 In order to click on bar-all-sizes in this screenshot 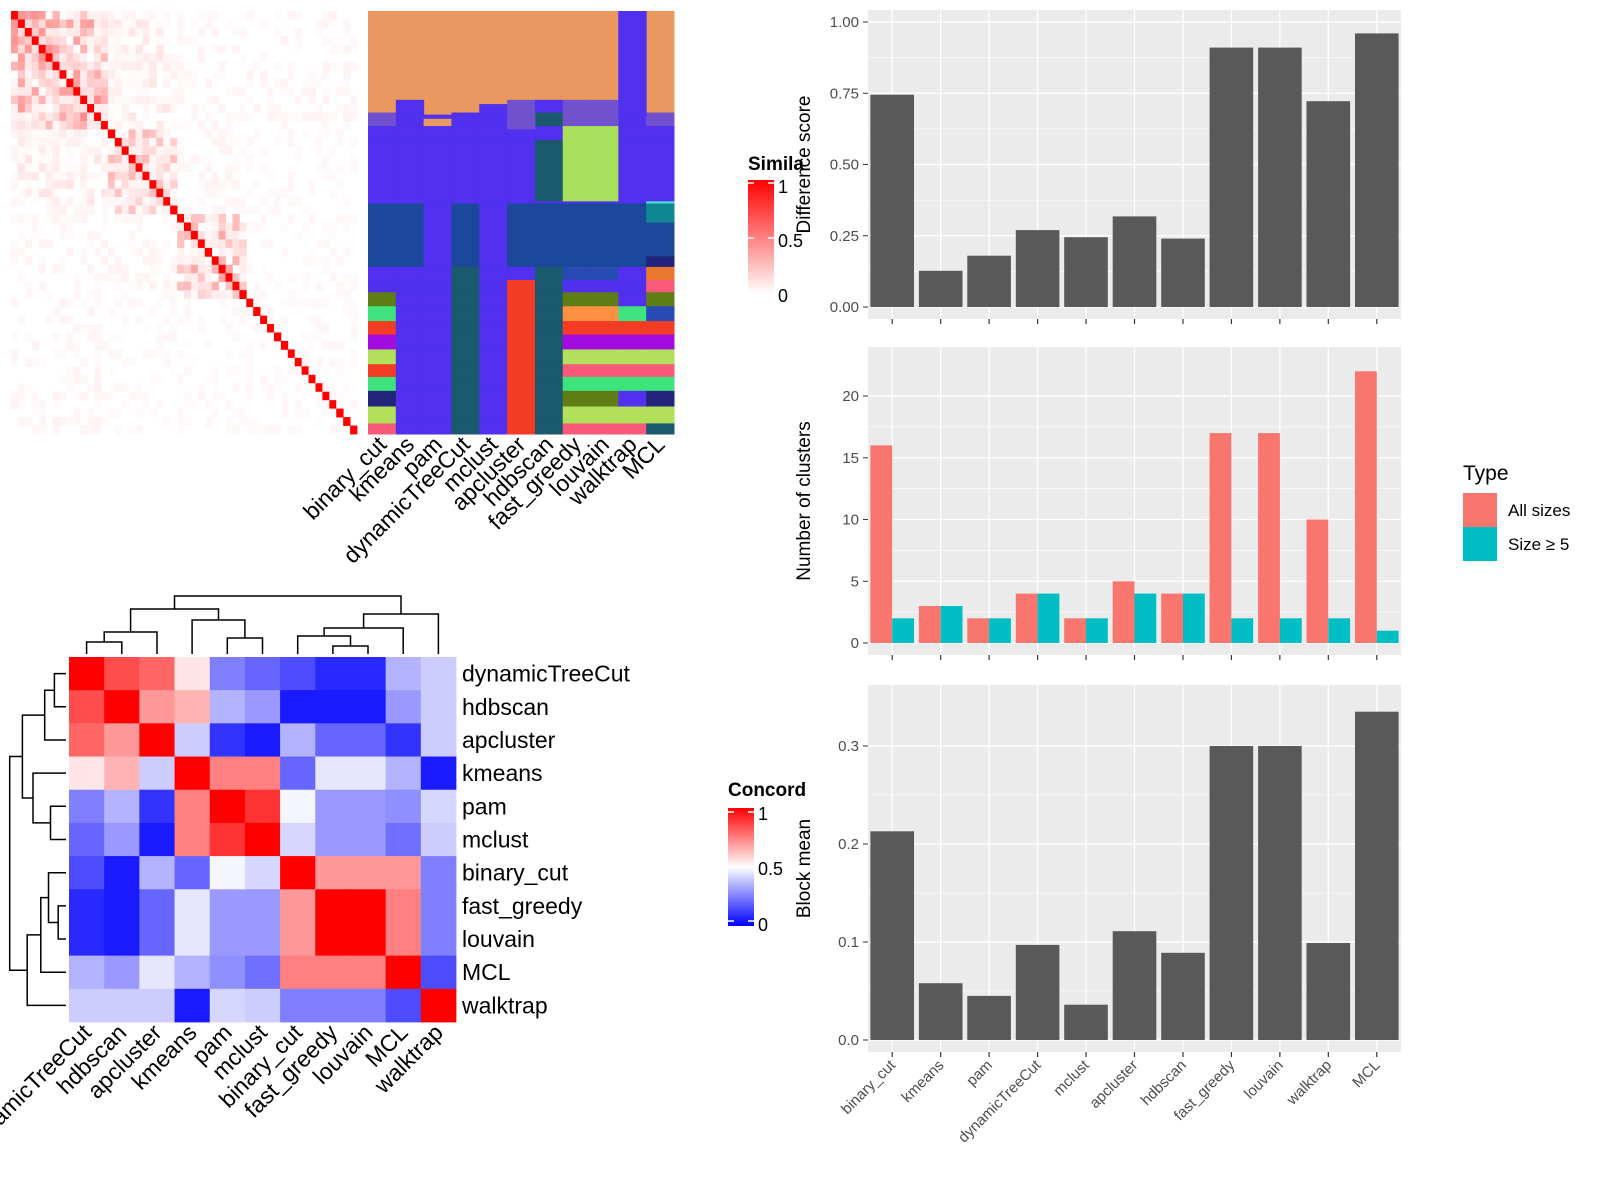, I will do `click(1317, 581)`.